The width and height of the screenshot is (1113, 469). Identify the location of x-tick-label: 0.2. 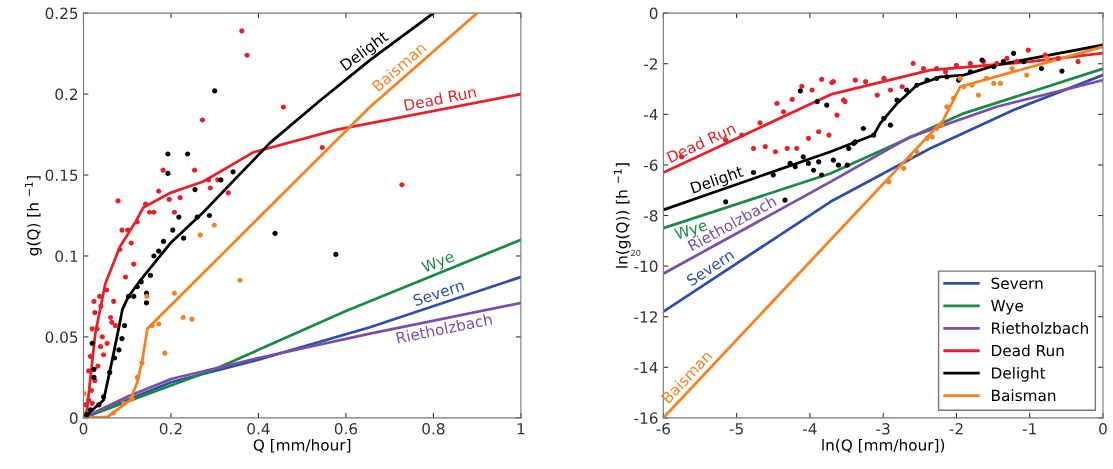
(170, 429).